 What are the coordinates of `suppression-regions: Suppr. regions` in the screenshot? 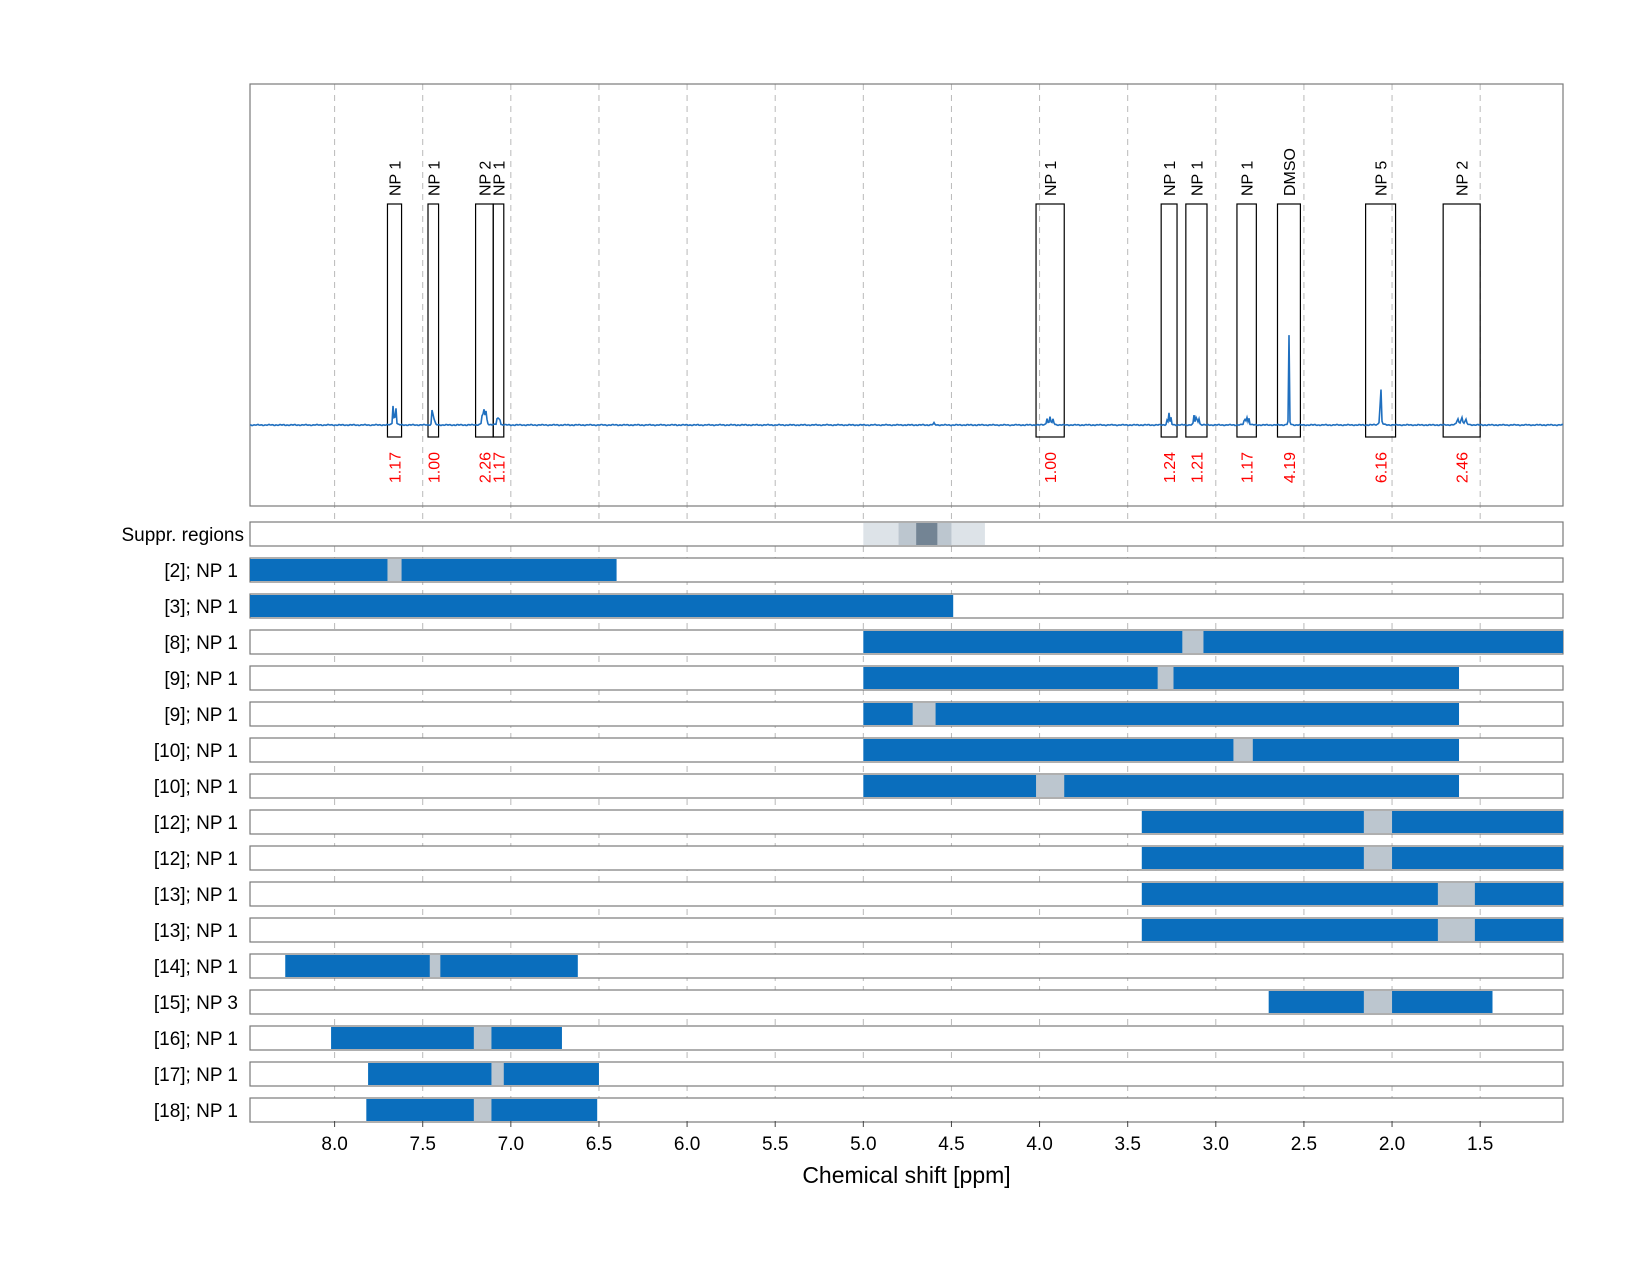 It's located at (842, 534).